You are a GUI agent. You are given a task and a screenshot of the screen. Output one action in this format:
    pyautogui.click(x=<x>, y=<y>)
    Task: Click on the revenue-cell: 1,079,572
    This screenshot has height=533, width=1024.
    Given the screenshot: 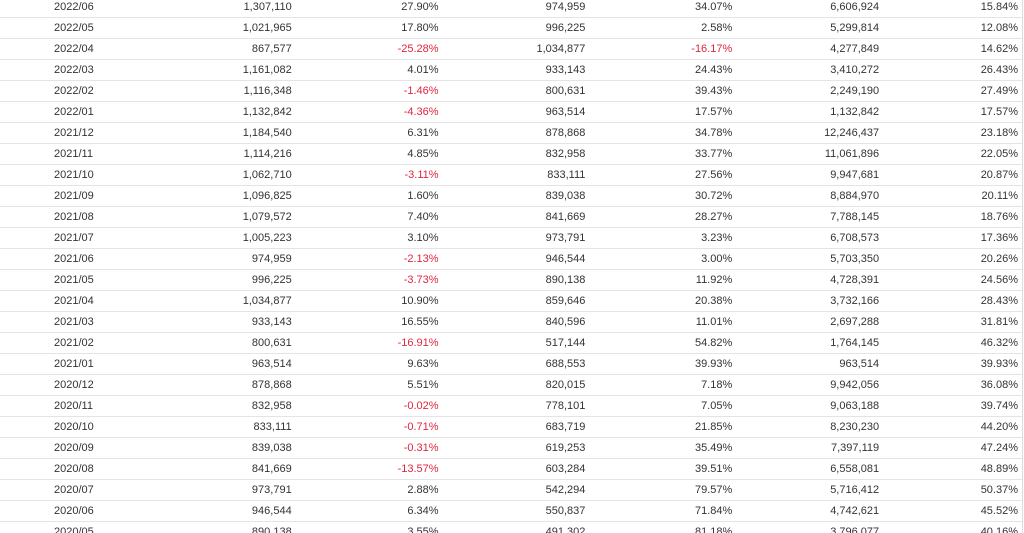 What is the action you would take?
    pyautogui.click(x=220, y=217)
    